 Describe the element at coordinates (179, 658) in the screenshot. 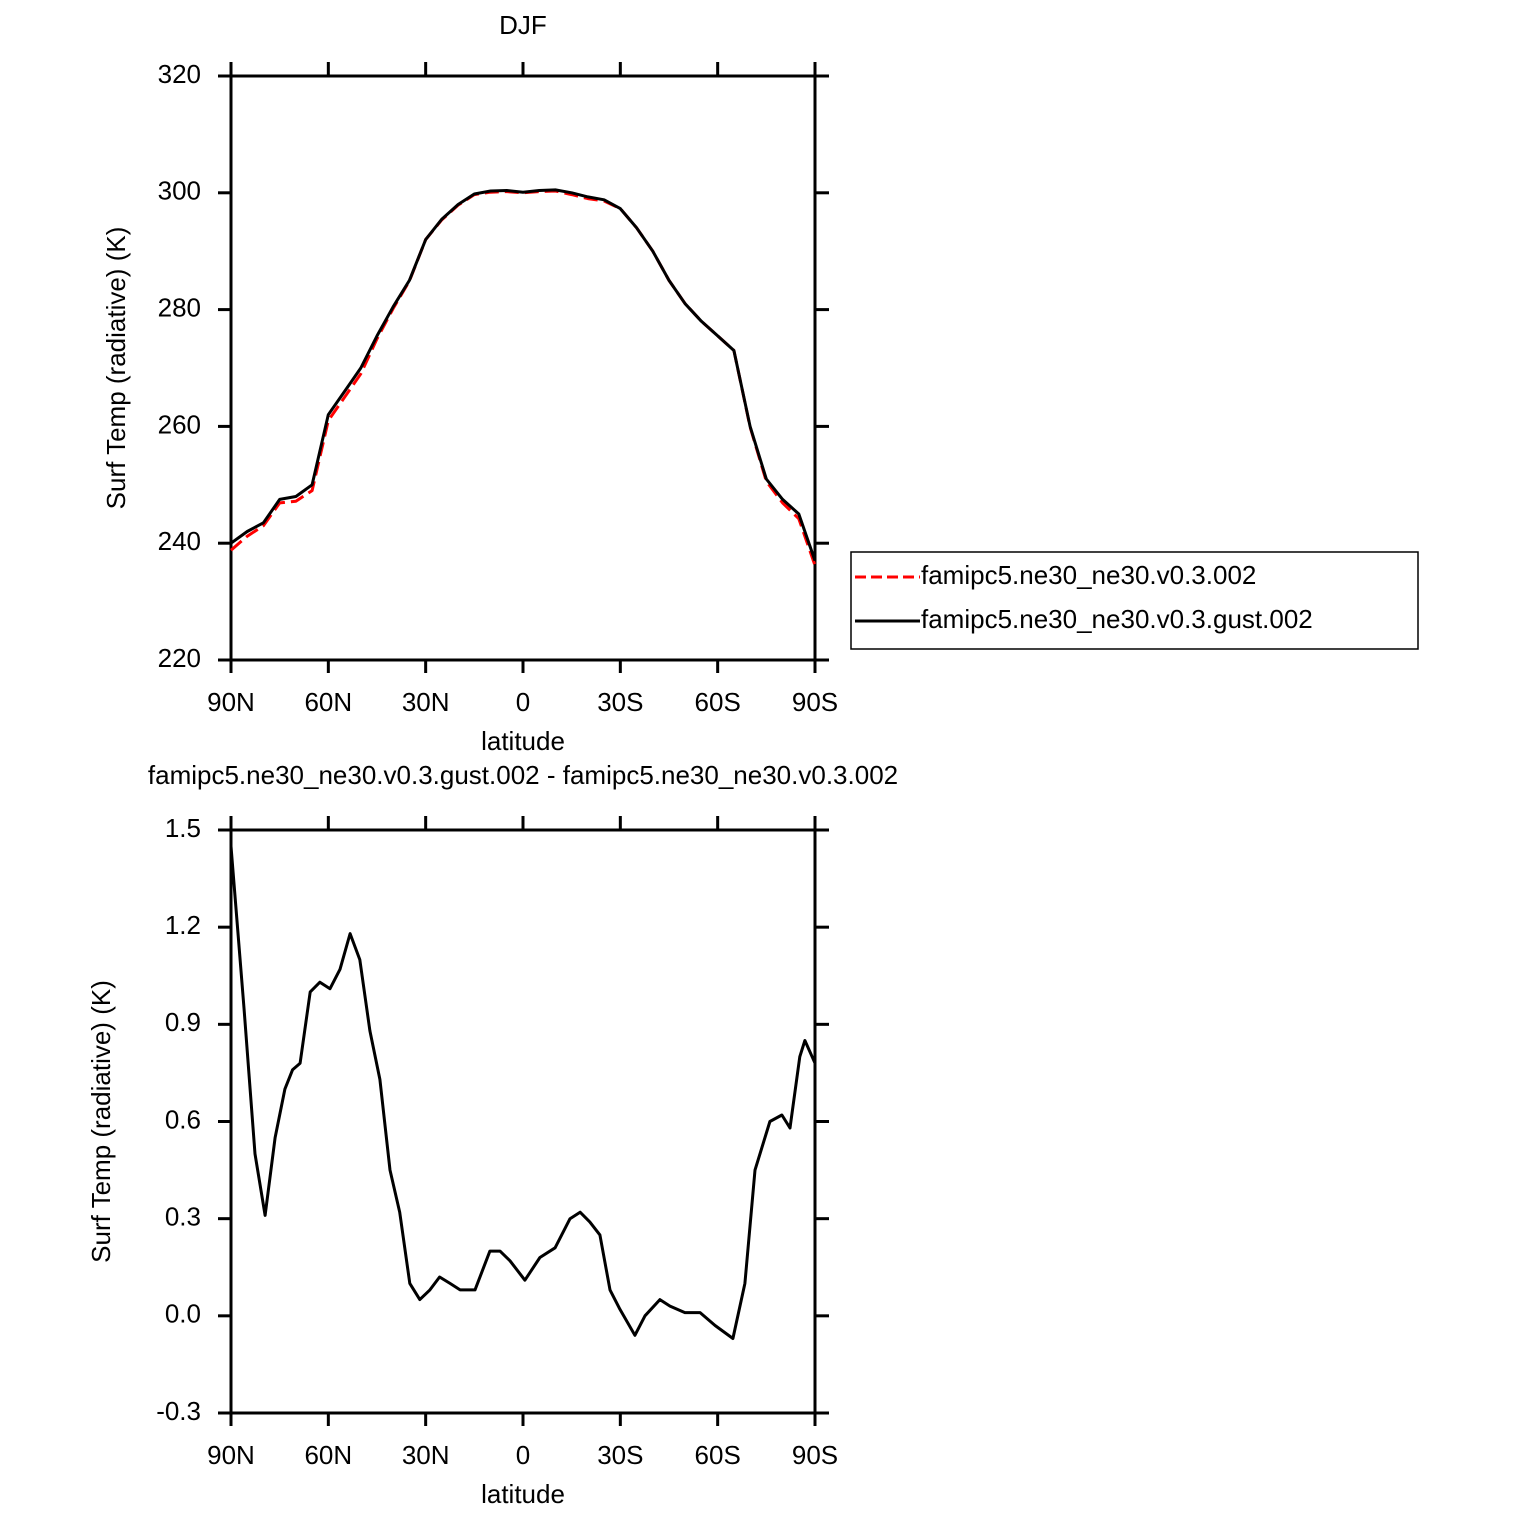

I see `y-tick-label: 220` at that location.